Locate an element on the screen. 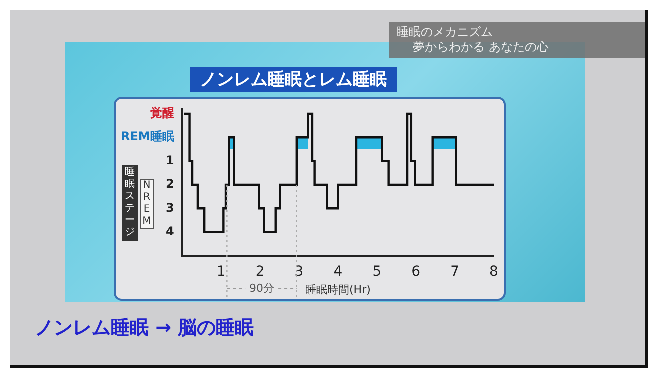 The image size is (660, 381). x-axis-title: 睡眠時間(Hr) is located at coordinates (338, 289).